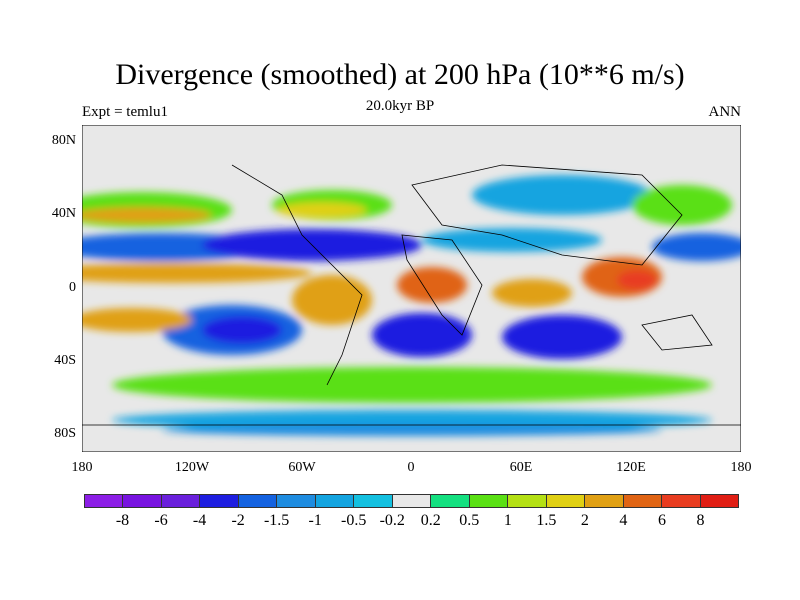  Describe the element at coordinates (521, 467) in the screenshot. I see `lon-label: 60E` at that location.